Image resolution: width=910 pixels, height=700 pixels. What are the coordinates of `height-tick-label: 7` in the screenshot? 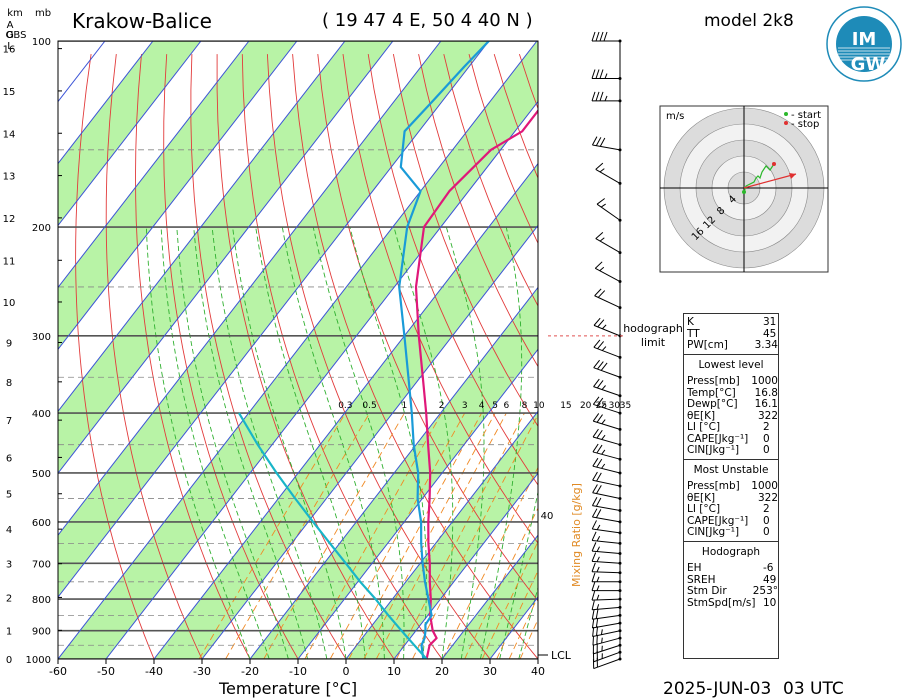 It's located at (9, 421).